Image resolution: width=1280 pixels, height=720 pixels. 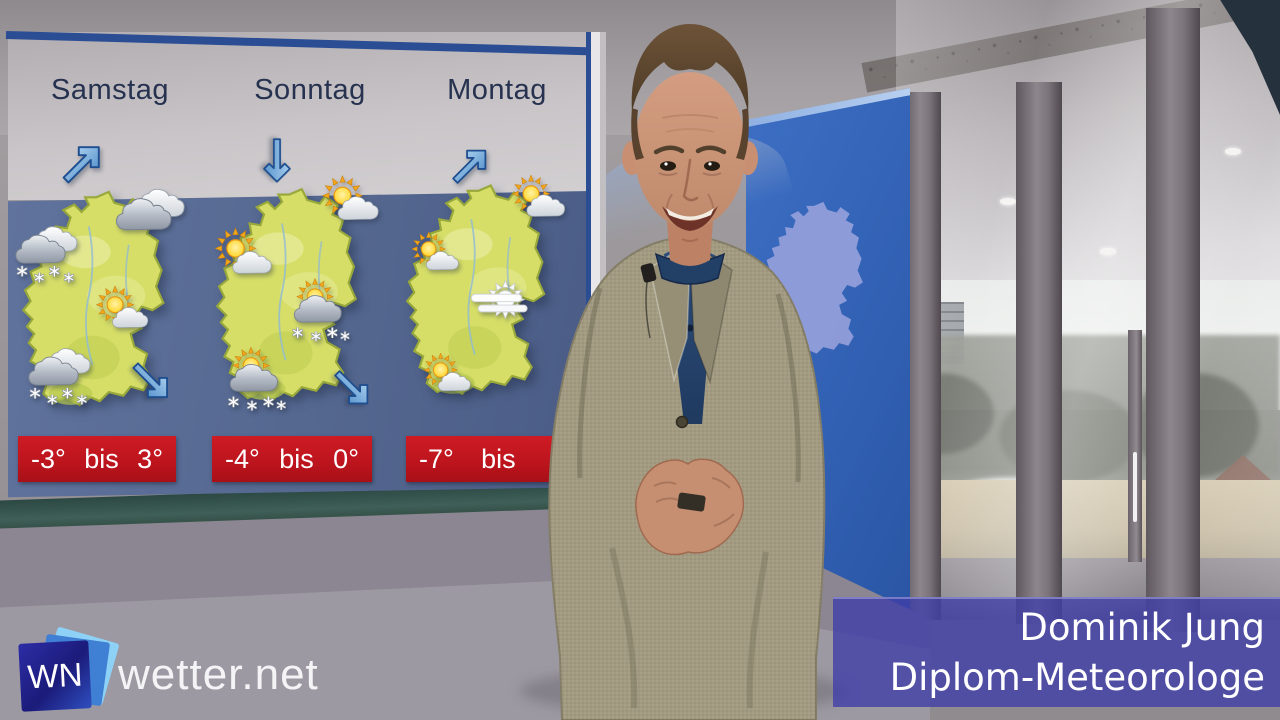 What do you see at coordinates (1135, 446) in the screenshot?
I see `window-mullion` at bounding box center [1135, 446].